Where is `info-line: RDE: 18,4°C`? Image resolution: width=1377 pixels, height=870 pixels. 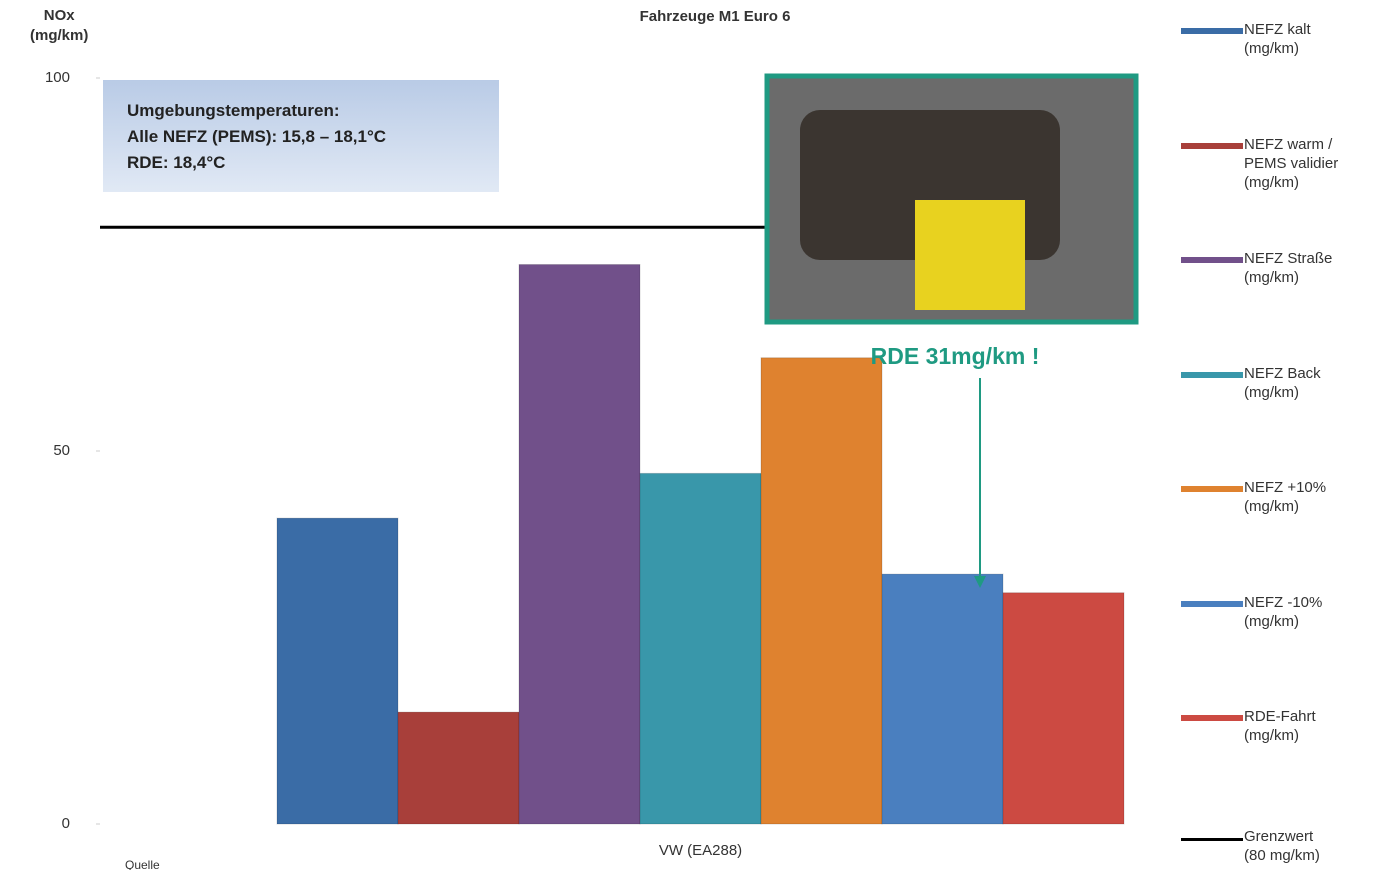 info-line: RDE: 18,4°C is located at coordinates (176, 162).